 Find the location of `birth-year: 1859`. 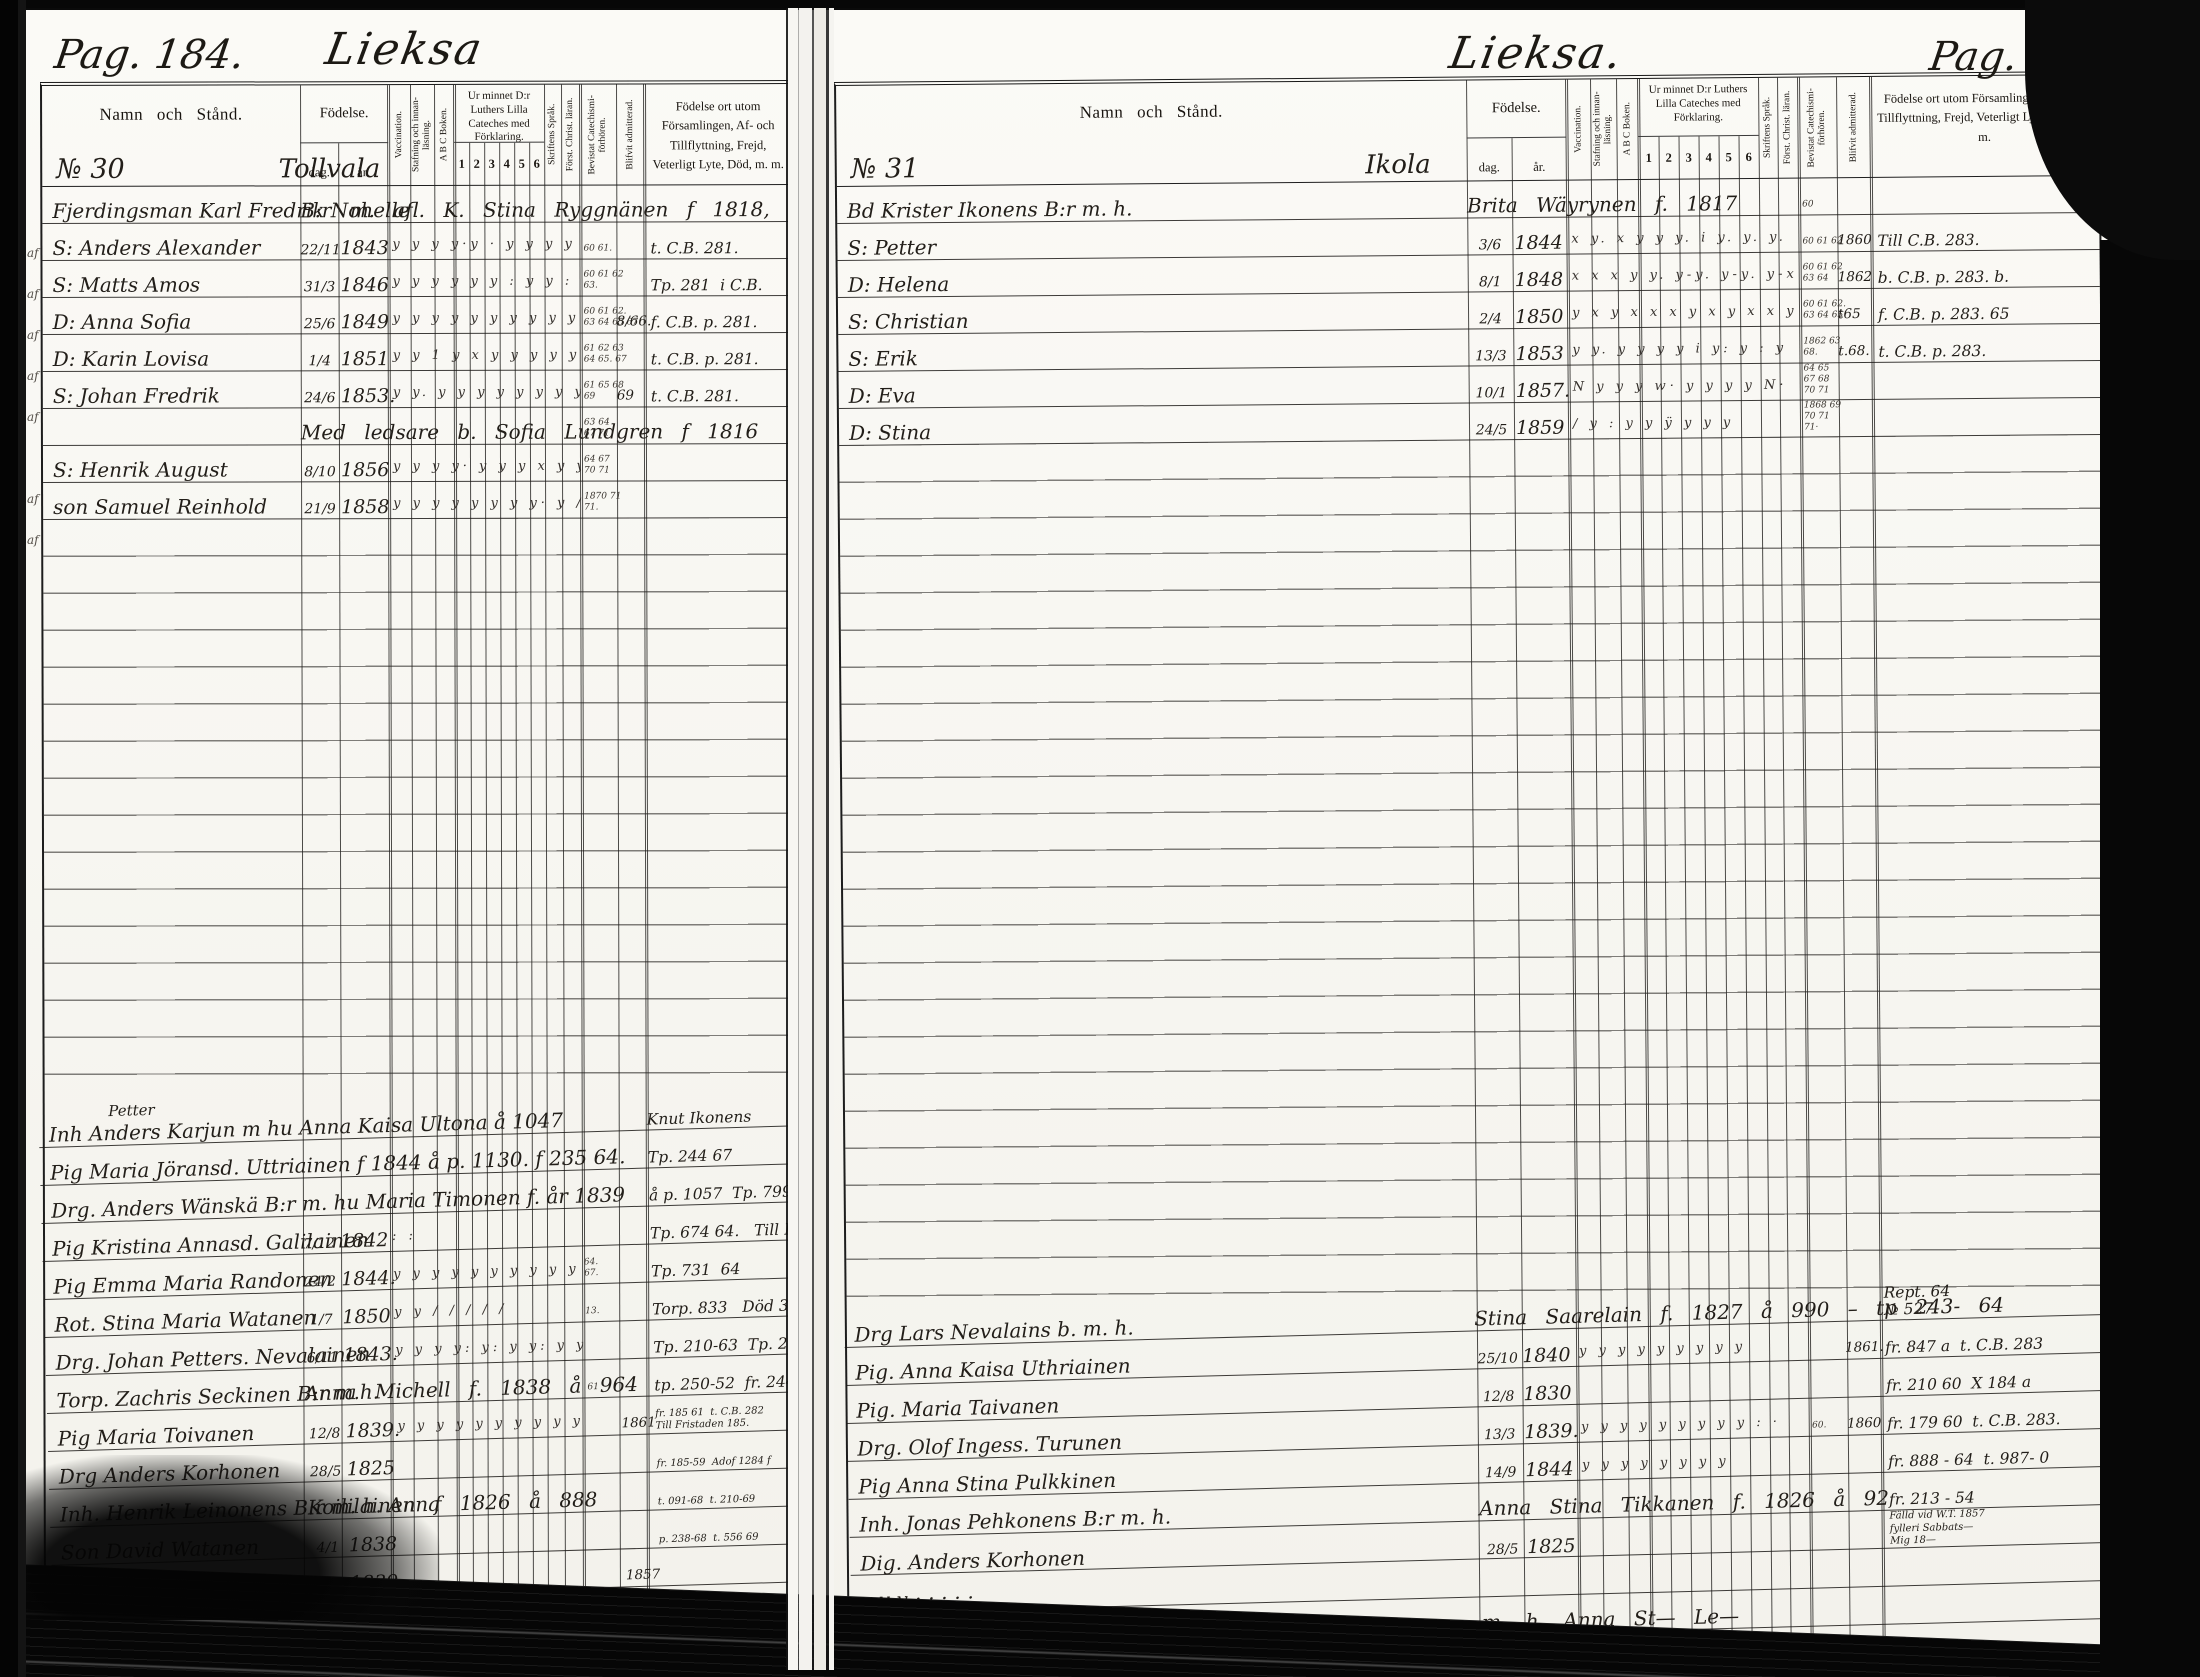

birth-year: 1859 is located at coordinates (1540, 428).